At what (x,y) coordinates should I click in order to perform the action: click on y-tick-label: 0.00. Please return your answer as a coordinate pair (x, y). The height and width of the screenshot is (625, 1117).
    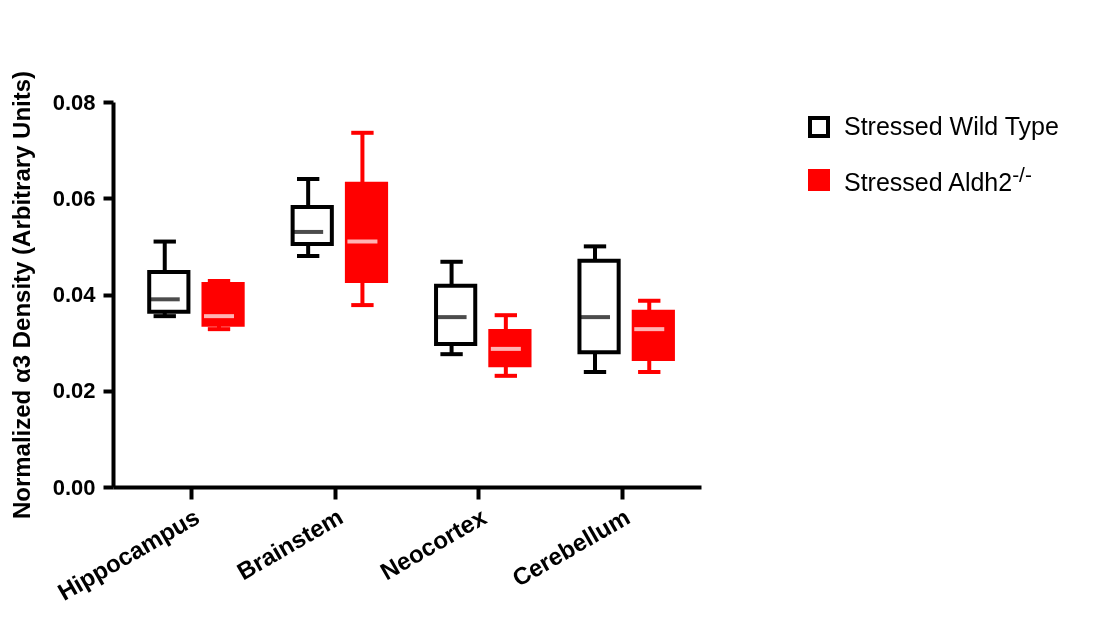
    Looking at the image, I should click on (74, 487).